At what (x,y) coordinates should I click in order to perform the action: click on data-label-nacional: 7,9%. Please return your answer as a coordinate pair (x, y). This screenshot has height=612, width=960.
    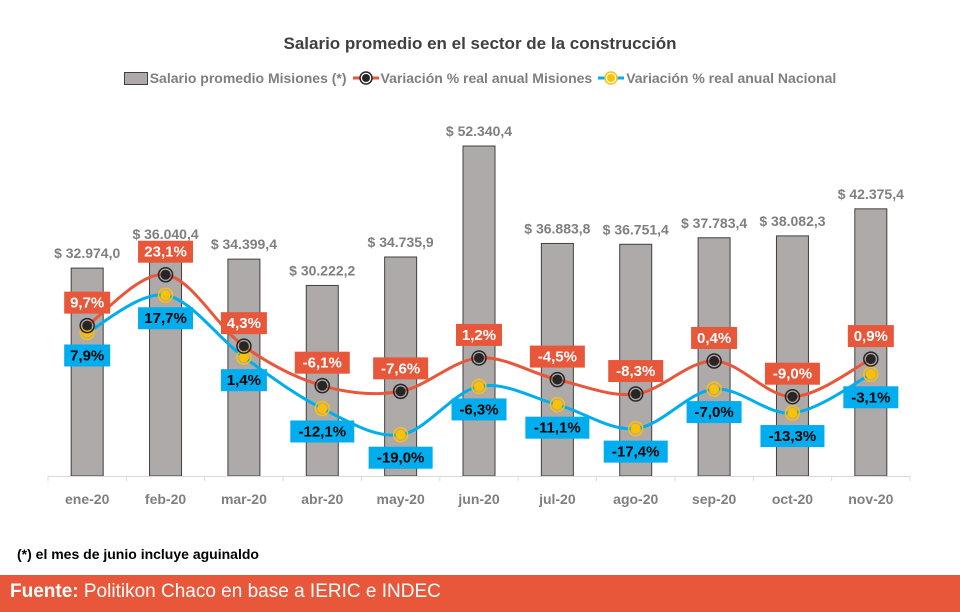
    Looking at the image, I should click on (87, 355).